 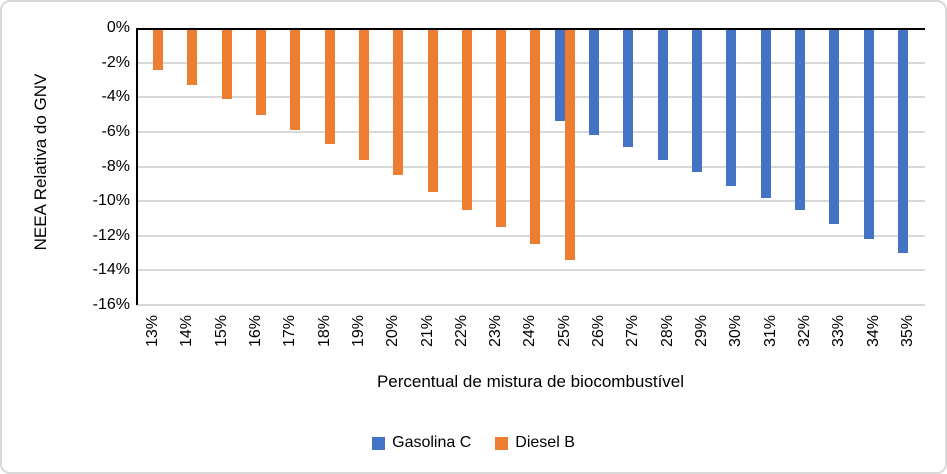 I want to click on bar-gasolina-c-31%, so click(x=766, y=113).